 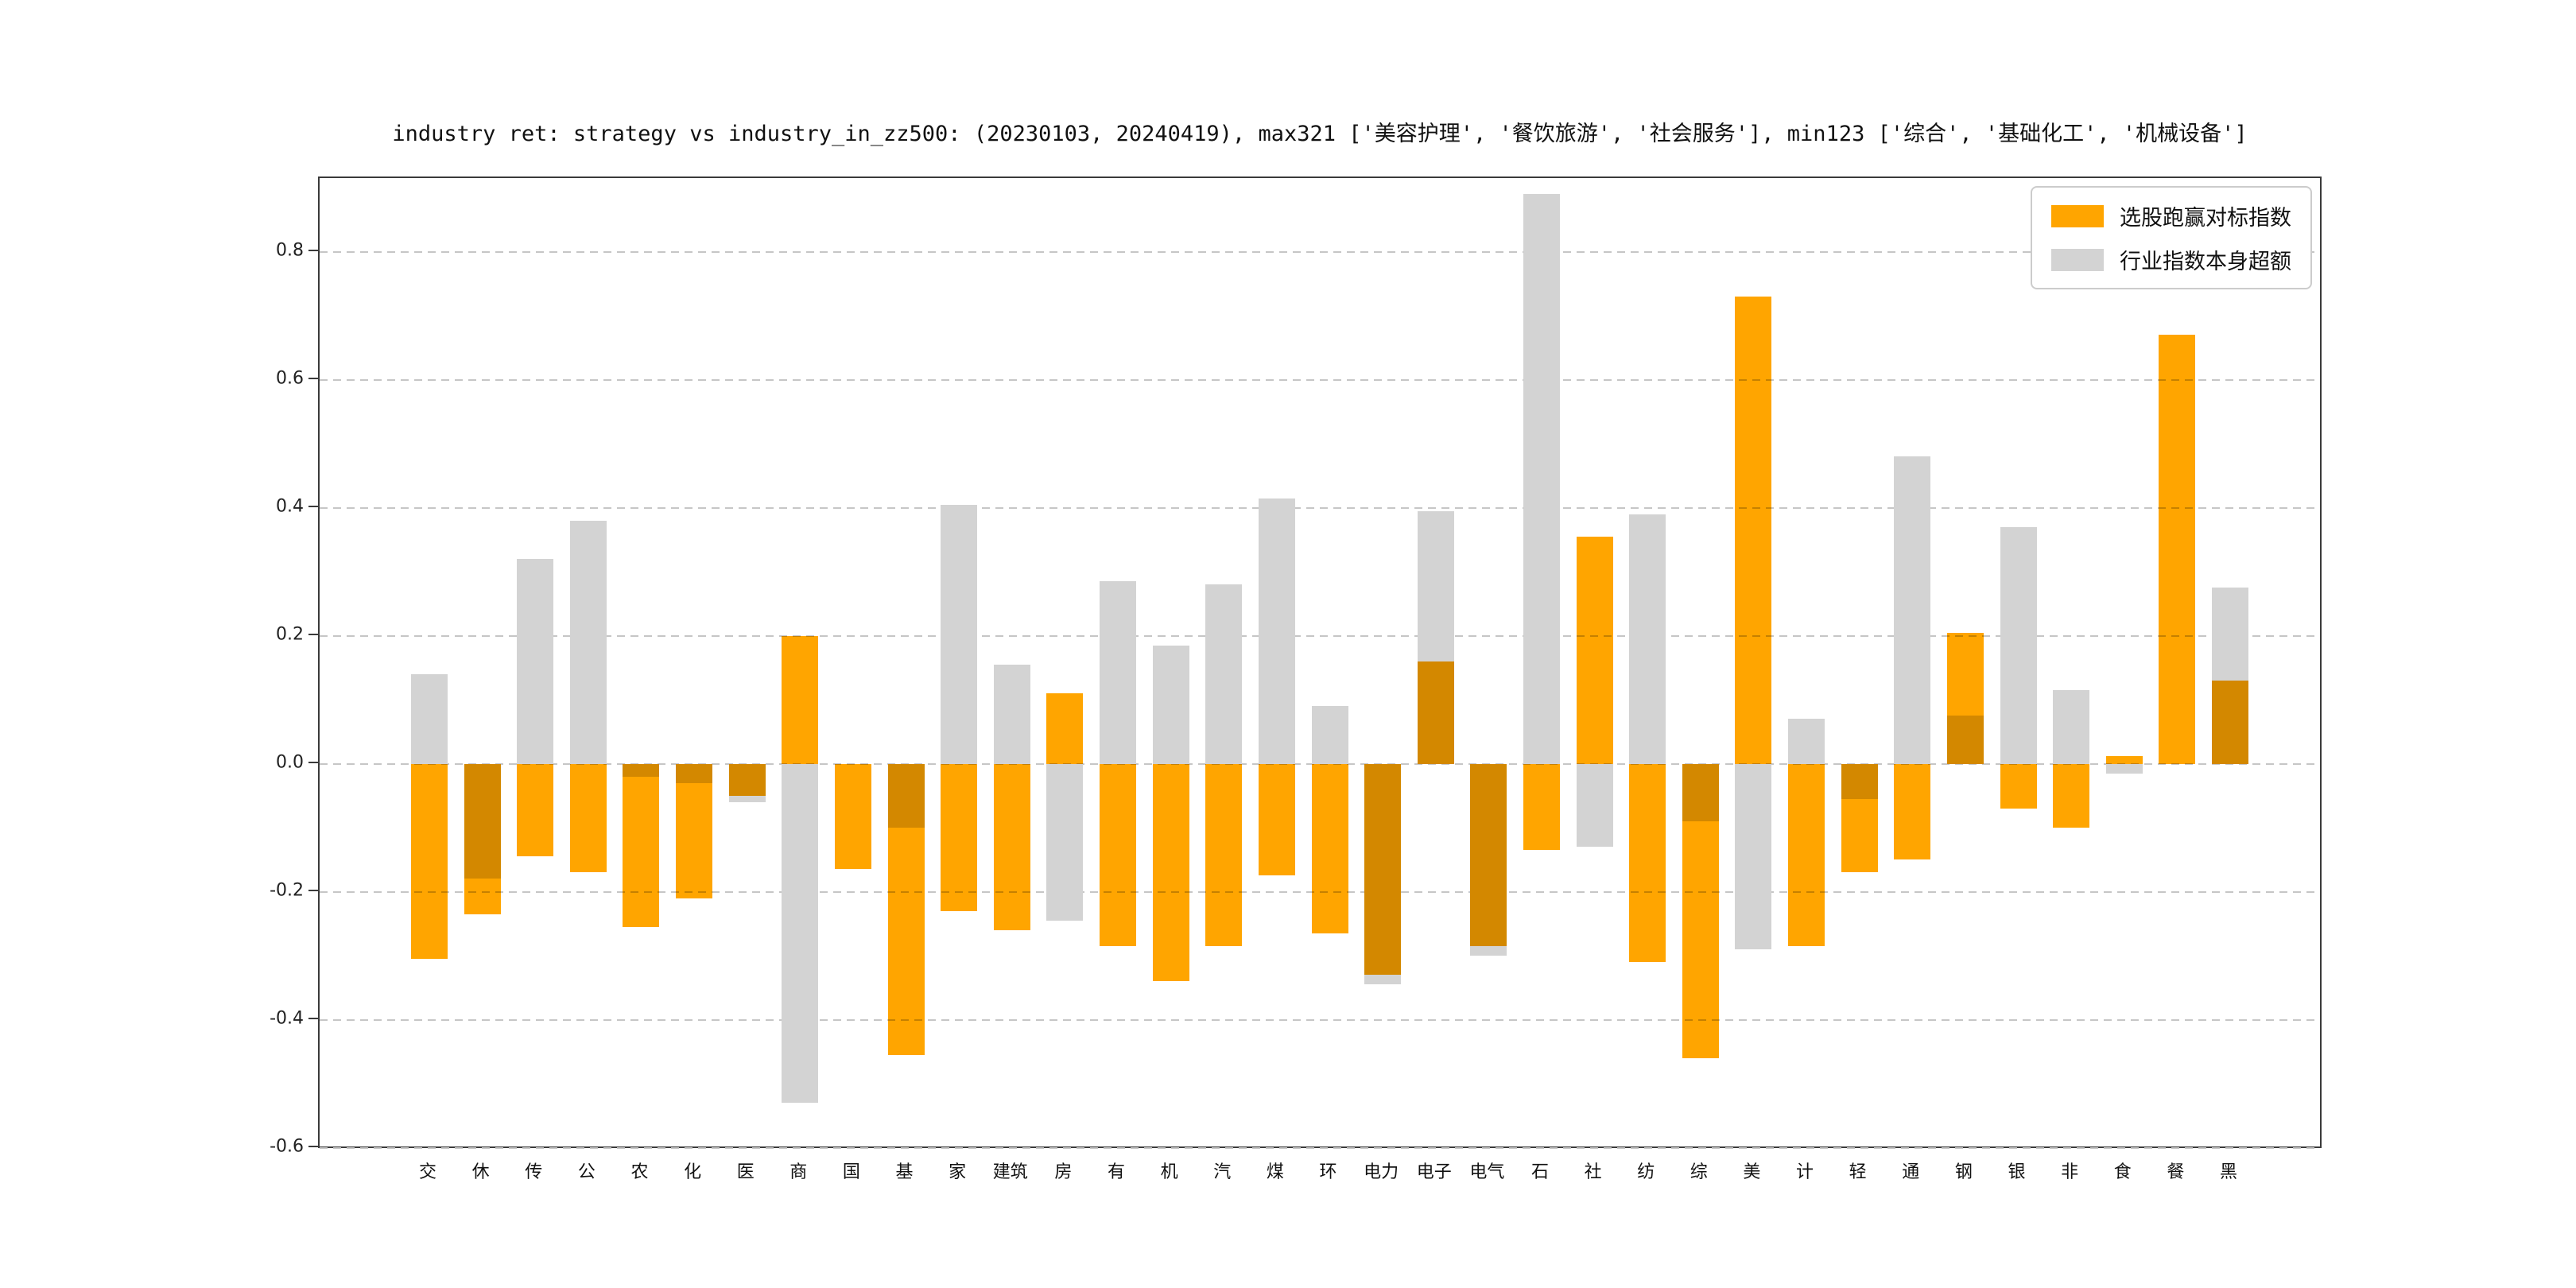 I want to click on x-tick-label: 医, so click(x=746, y=1172).